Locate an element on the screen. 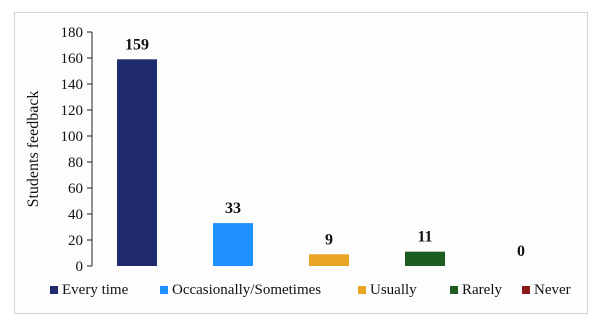 The height and width of the screenshot is (323, 600). legend-label-2: Usually is located at coordinates (393, 290).